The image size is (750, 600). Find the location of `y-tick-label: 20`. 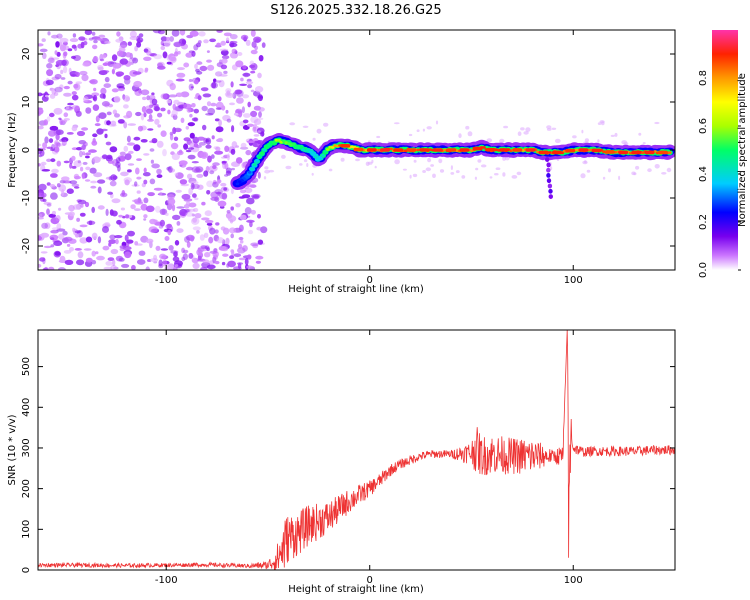

y-tick-label: 20 is located at coordinates (26, 54).